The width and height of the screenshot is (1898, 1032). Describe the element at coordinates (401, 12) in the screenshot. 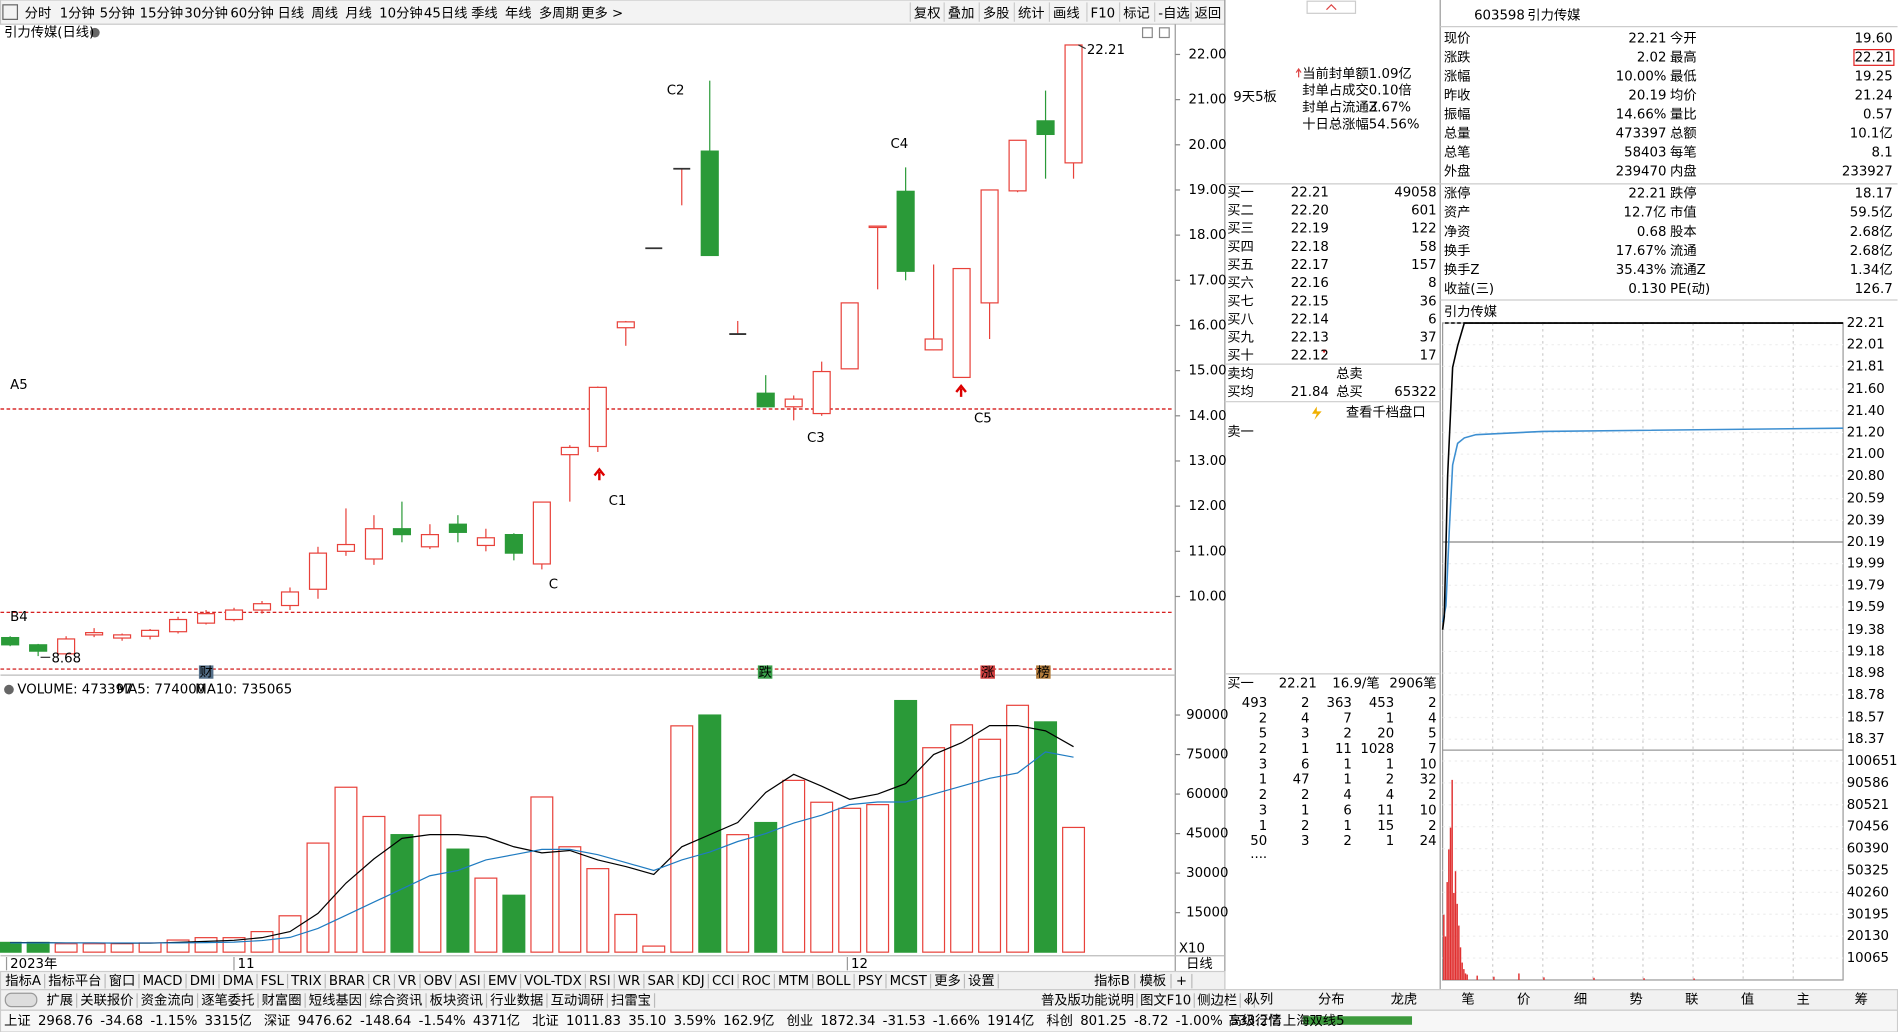

I see `period-tab: 10分钟` at that location.